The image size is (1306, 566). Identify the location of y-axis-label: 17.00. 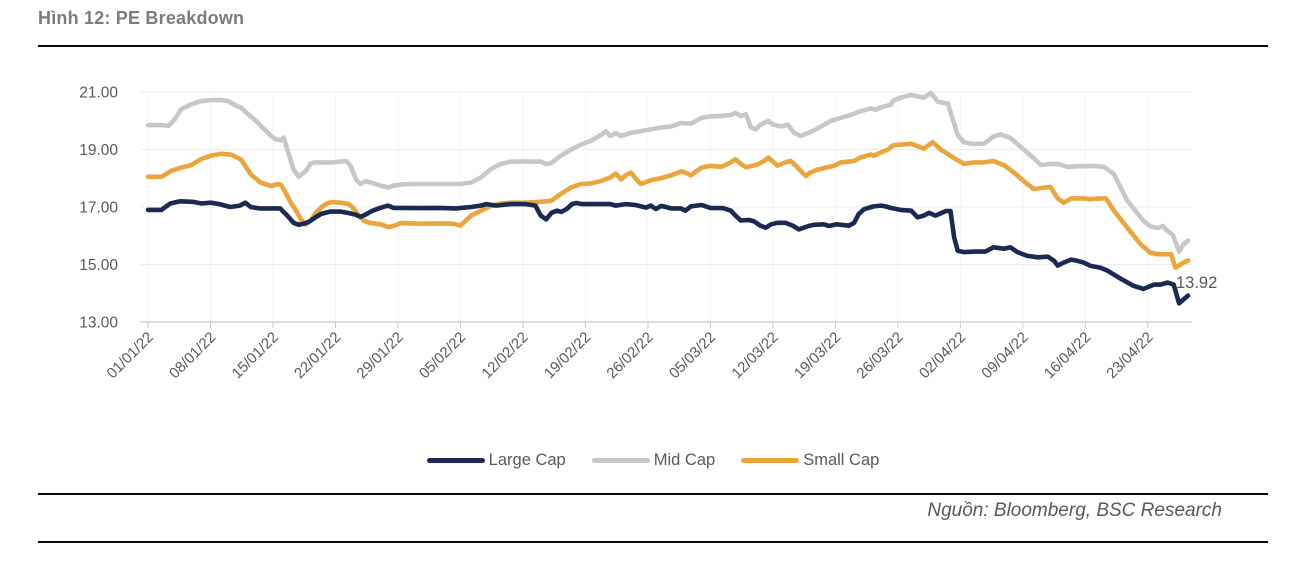
(98, 208).